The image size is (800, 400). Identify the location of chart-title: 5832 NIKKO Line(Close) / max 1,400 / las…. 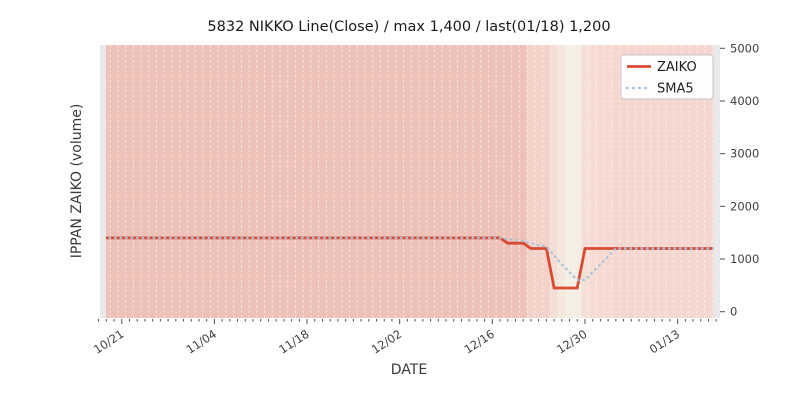
(408, 27).